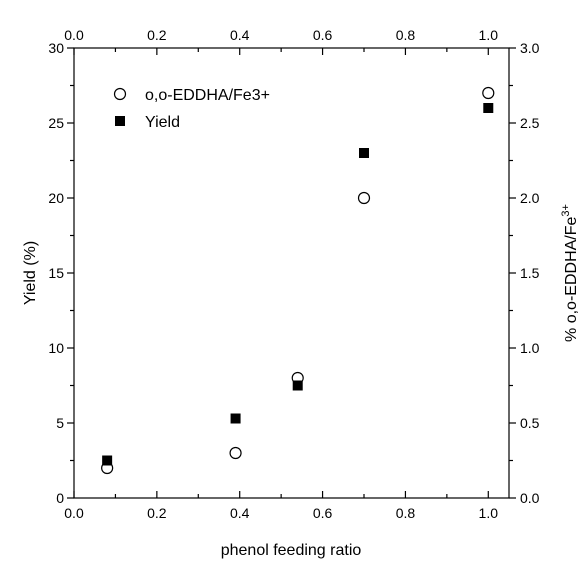 This screenshot has height=565, width=579. Describe the element at coordinates (571, 278) in the screenshot. I see `right-y-axis-title-main: % o,o-EDDHA/Fe` at that location.